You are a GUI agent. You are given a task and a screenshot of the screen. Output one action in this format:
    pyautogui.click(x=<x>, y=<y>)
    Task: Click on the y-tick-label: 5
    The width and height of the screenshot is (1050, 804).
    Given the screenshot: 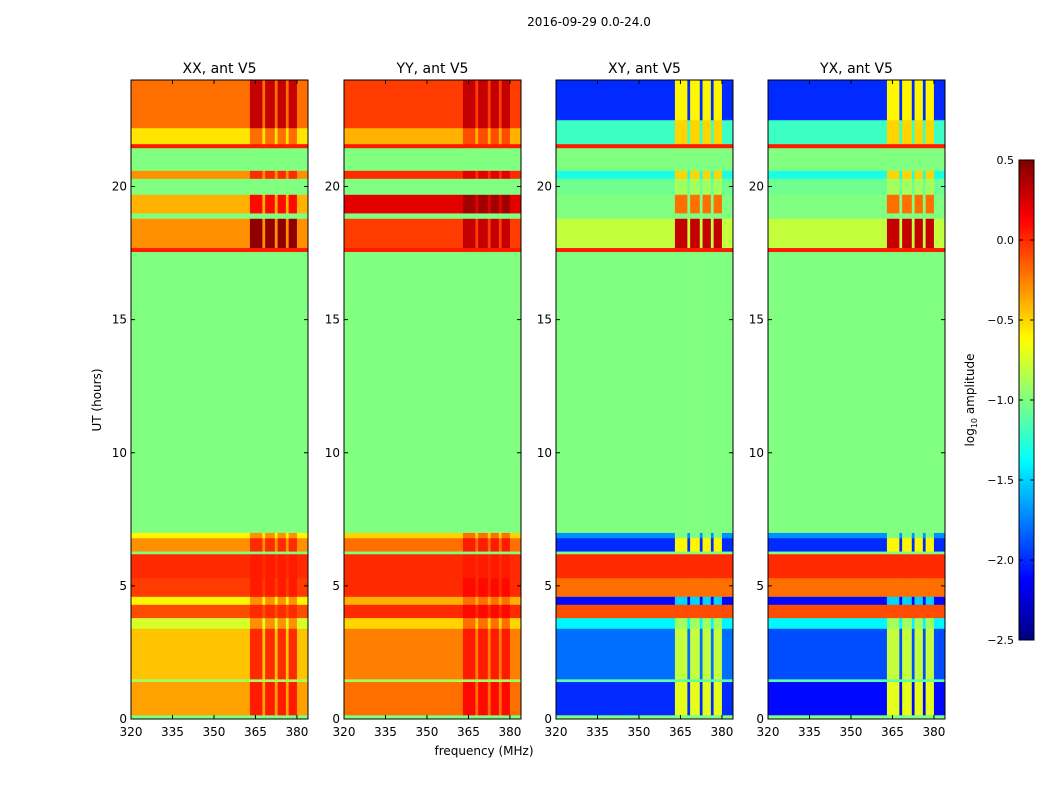 What is the action you would take?
    pyautogui.click(x=548, y=586)
    